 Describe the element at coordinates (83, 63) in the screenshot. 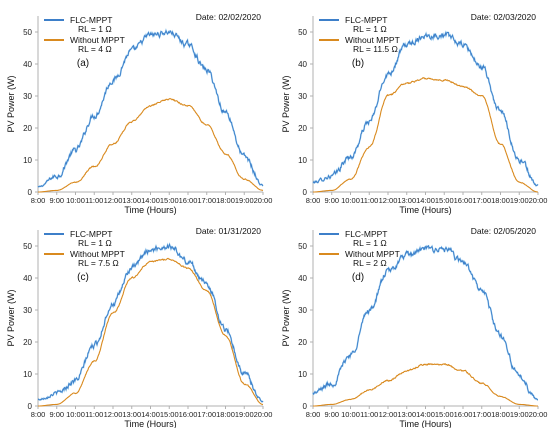

I see `panel-label: (a)` at that location.